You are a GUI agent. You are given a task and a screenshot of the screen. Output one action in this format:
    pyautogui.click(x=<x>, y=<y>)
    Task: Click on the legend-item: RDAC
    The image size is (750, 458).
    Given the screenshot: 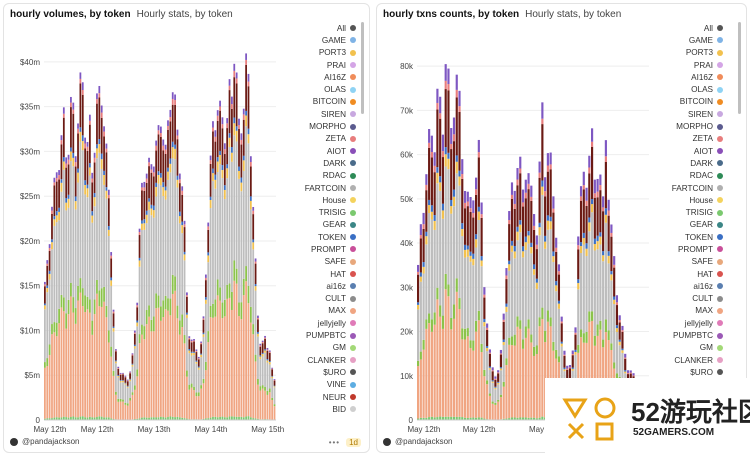 What is the action you would take?
    pyautogui.click(x=315, y=176)
    